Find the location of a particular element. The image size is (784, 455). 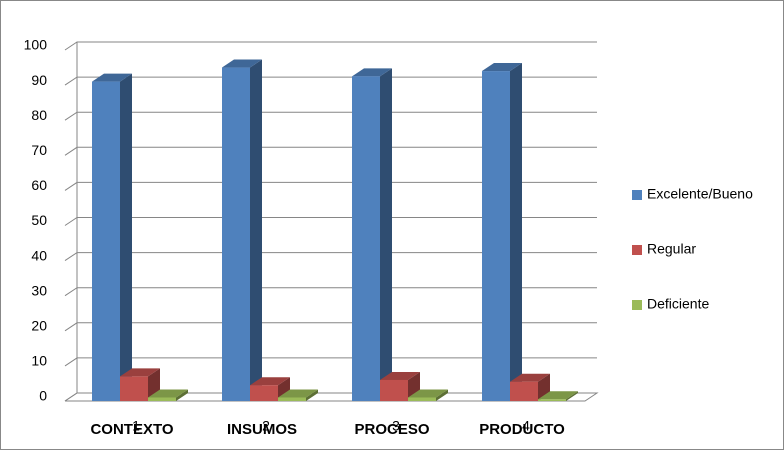

y-tick-label: 20 is located at coordinates (39, 326).